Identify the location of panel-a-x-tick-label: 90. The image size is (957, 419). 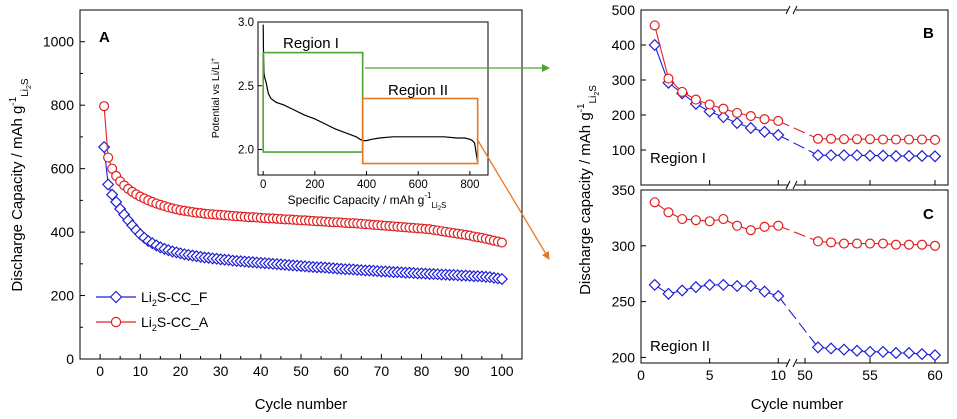
(462, 371).